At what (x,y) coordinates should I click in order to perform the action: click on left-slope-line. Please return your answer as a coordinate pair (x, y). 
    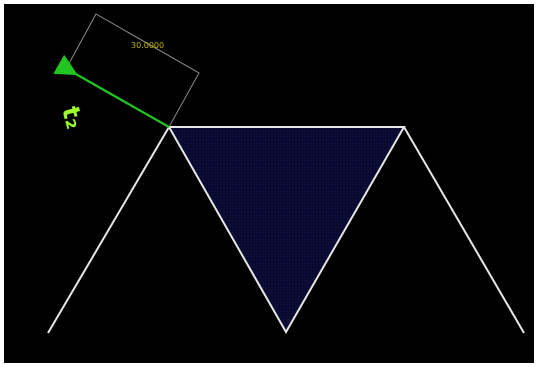
    Looking at the image, I should click on (108, 230).